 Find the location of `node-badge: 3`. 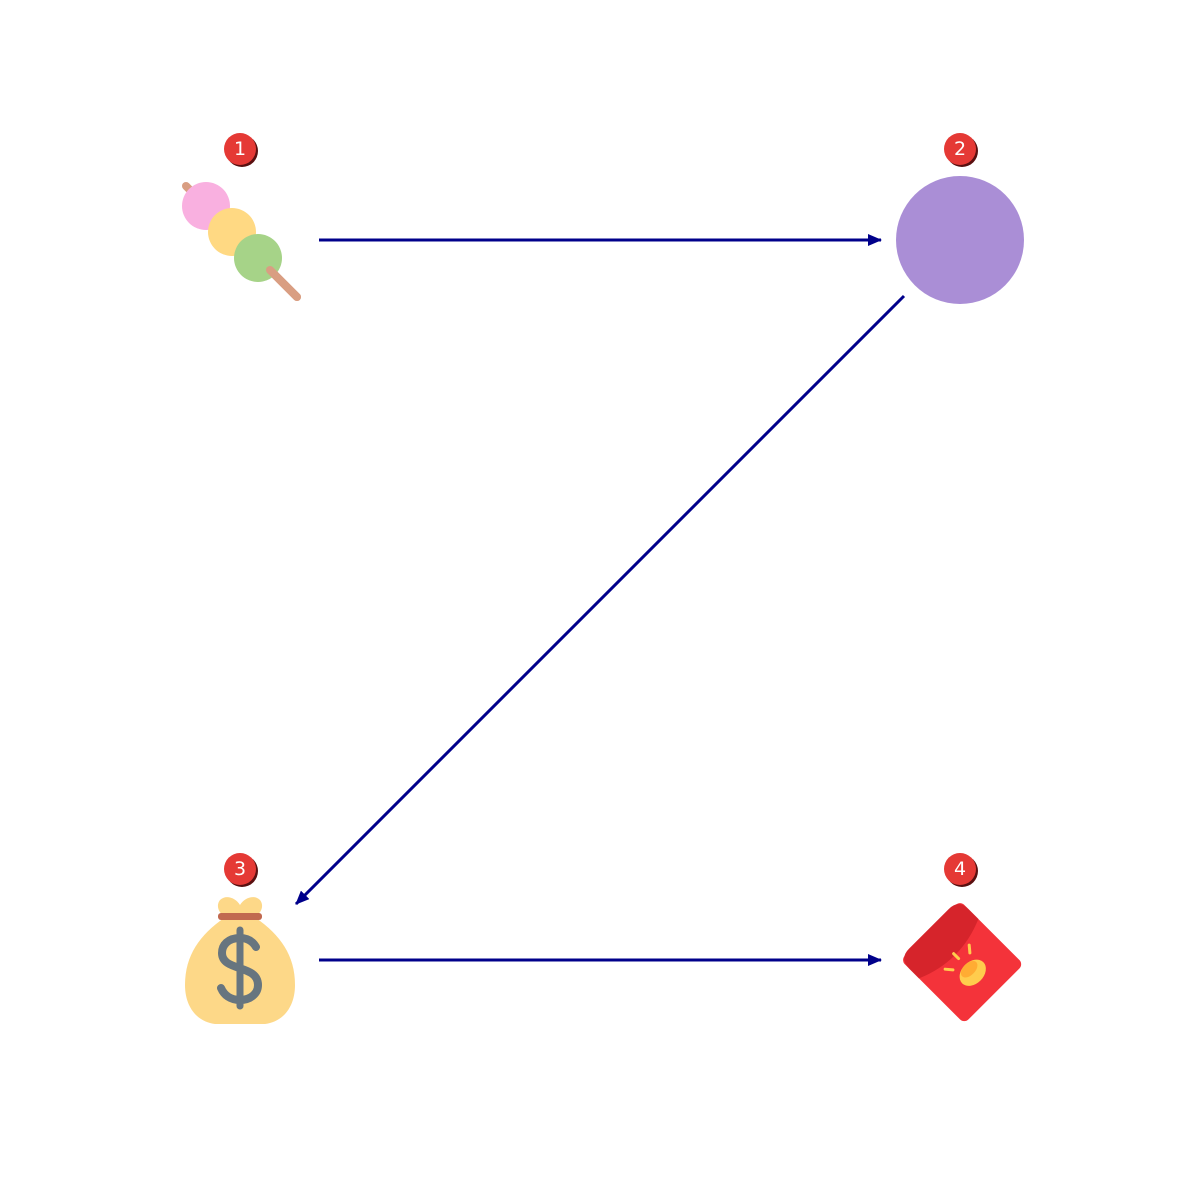

node-badge: 3 is located at coordinates (241, 870).